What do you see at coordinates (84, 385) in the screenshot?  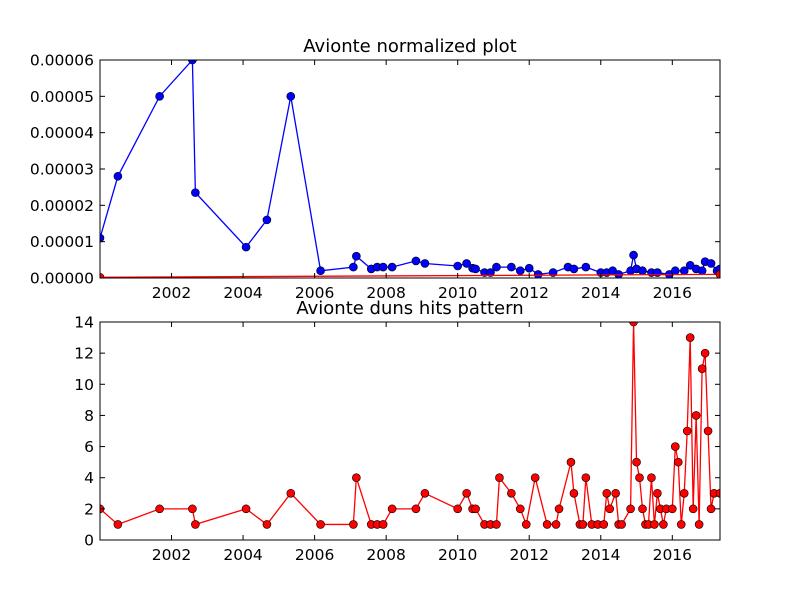 I see `y-tick-label: 10` at bounding box center [84, 385].